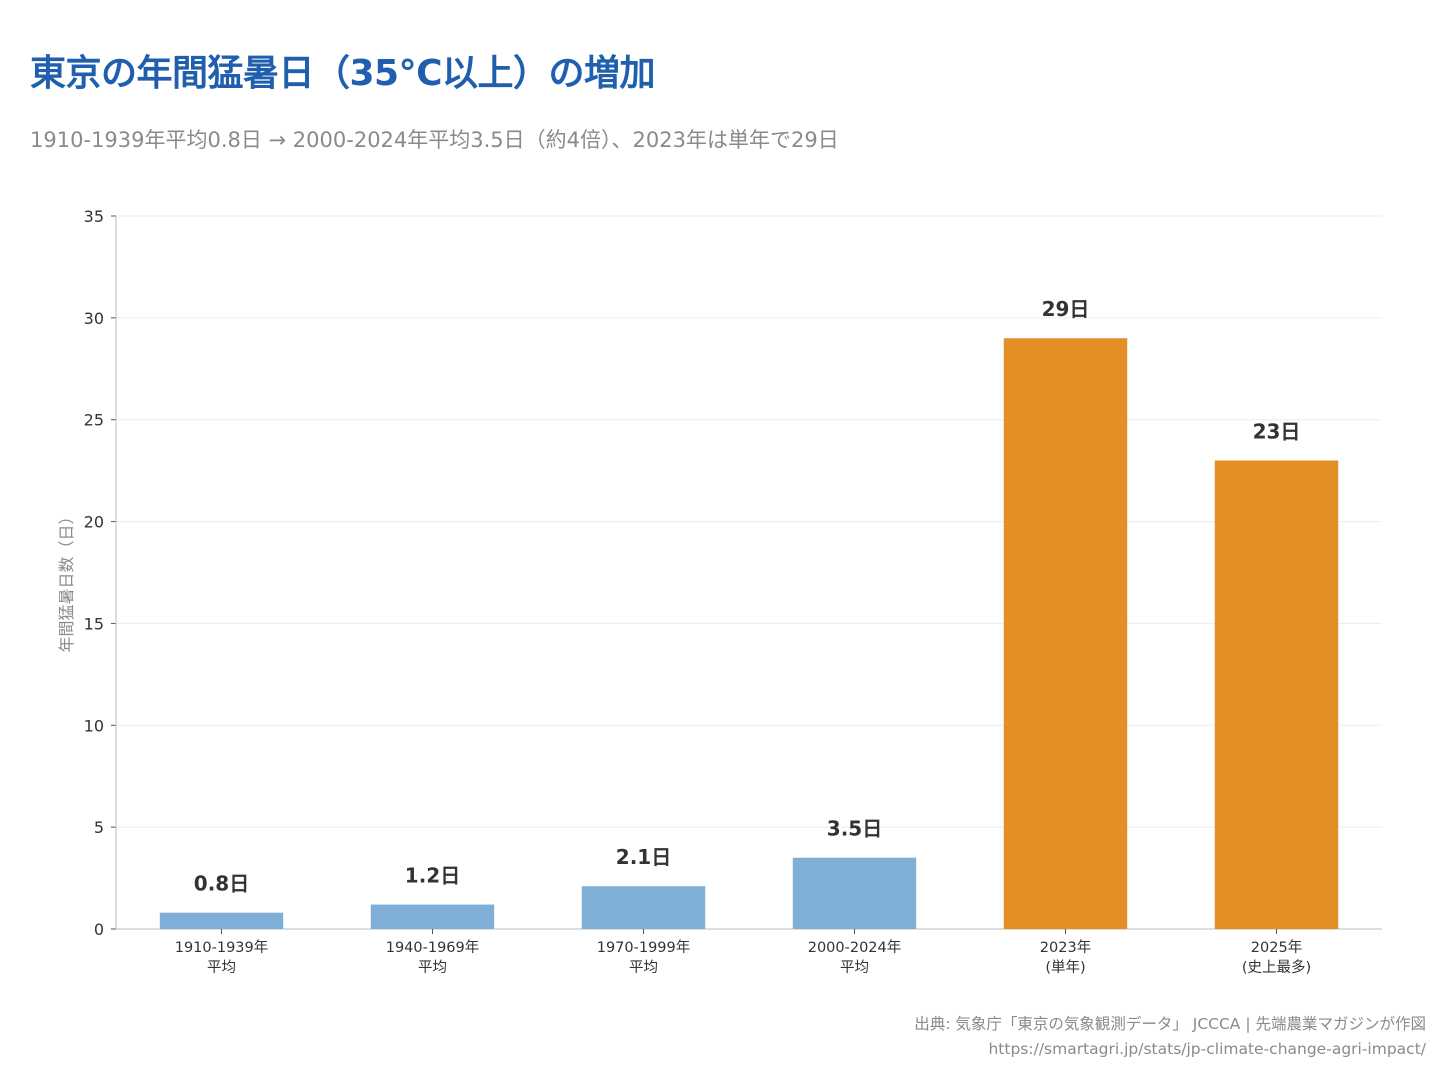 The width and height of the screenshot is (1440, 1080). I want to click on data-label: 1.2日, so click(432, 876).